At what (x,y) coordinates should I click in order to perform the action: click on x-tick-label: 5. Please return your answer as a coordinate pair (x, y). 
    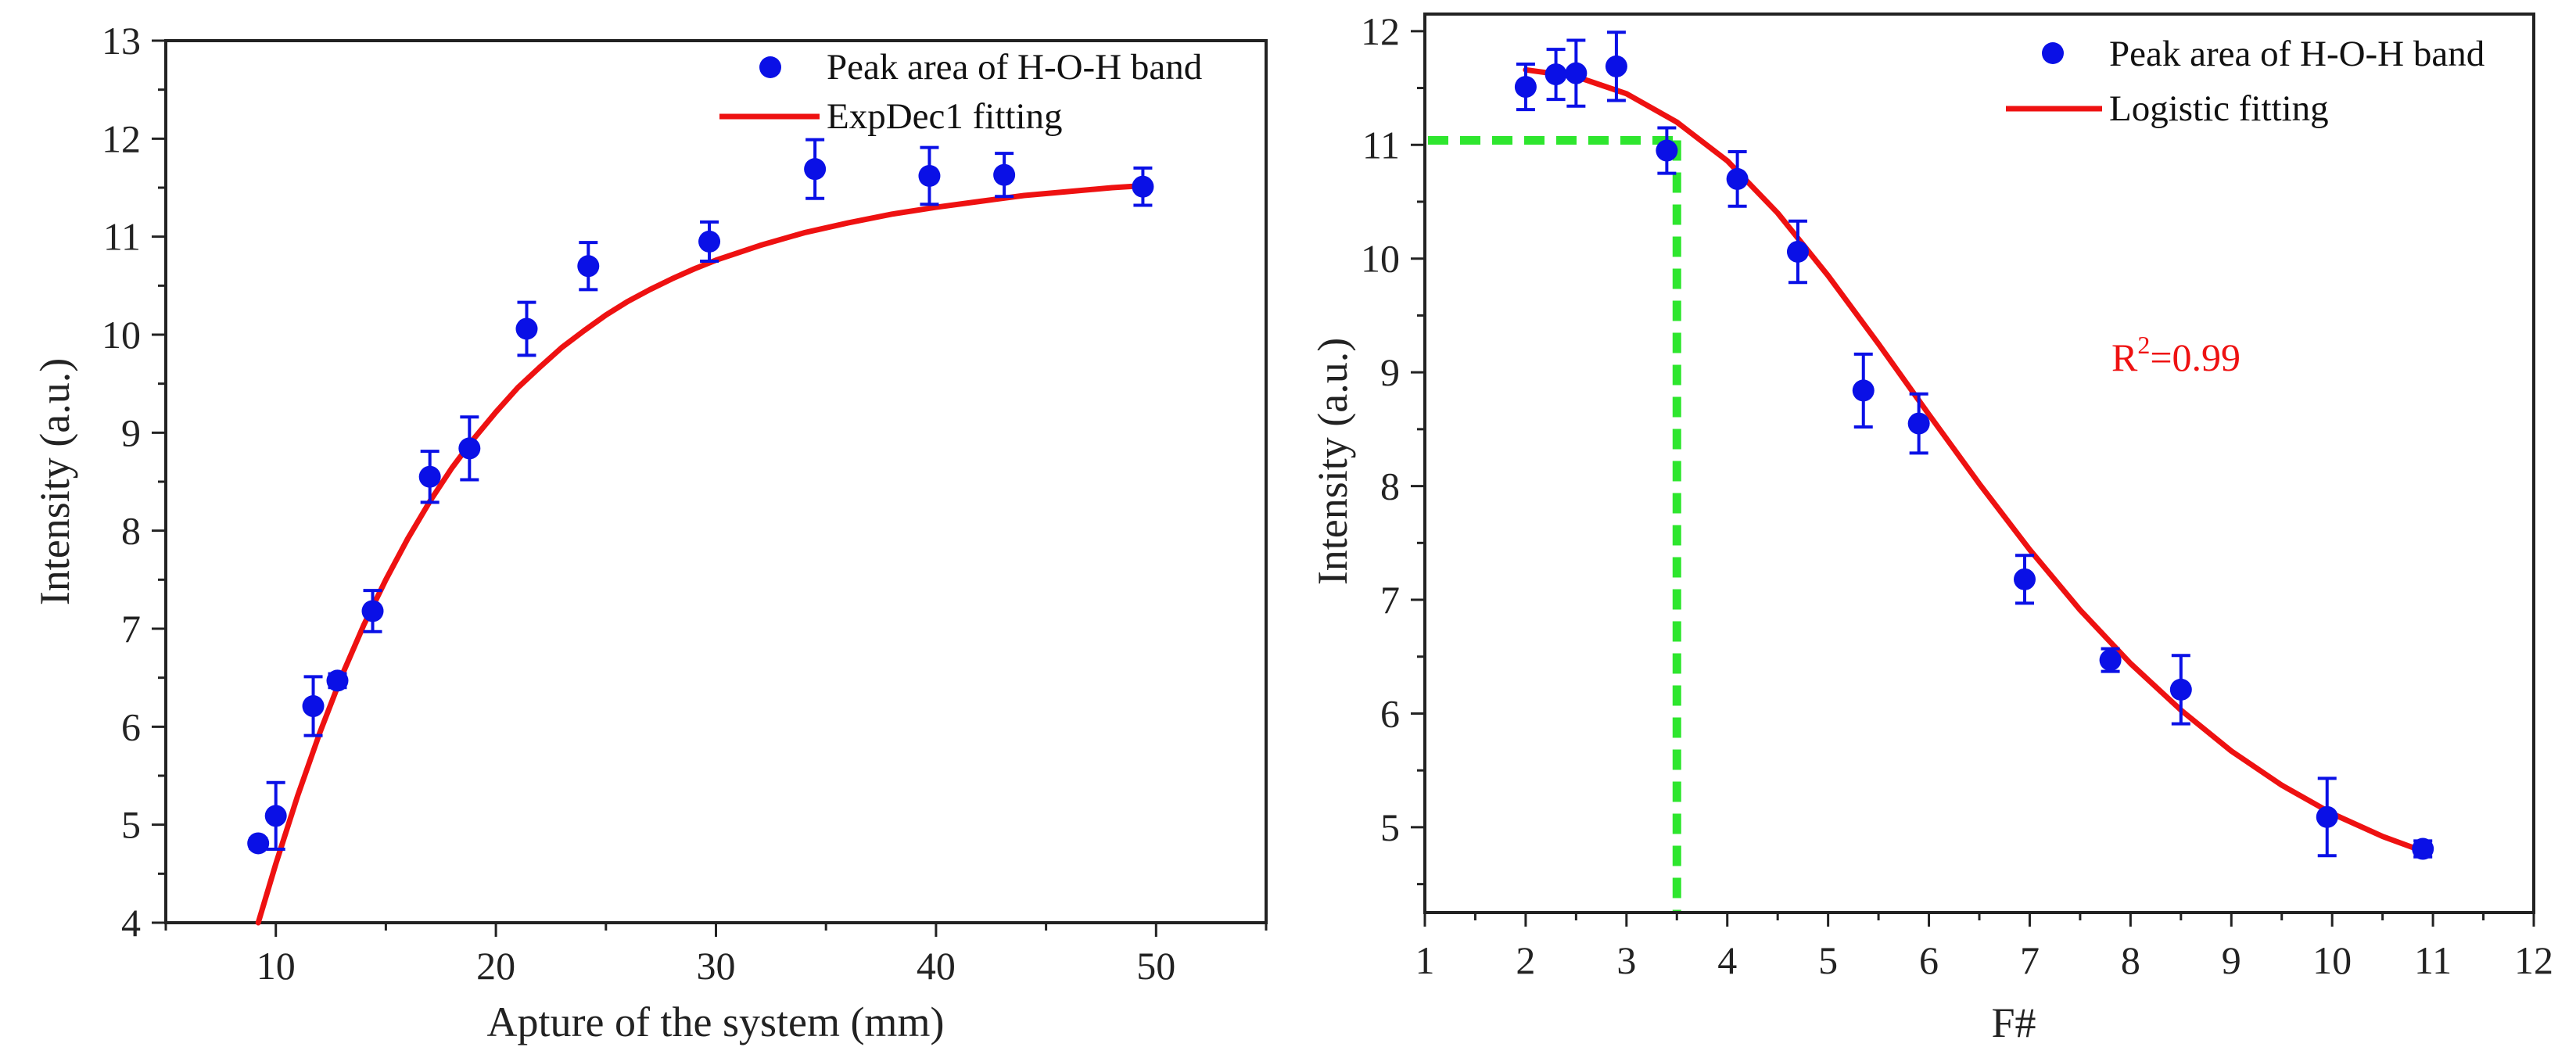
    Looking at the image, I should click on (1828, 960).